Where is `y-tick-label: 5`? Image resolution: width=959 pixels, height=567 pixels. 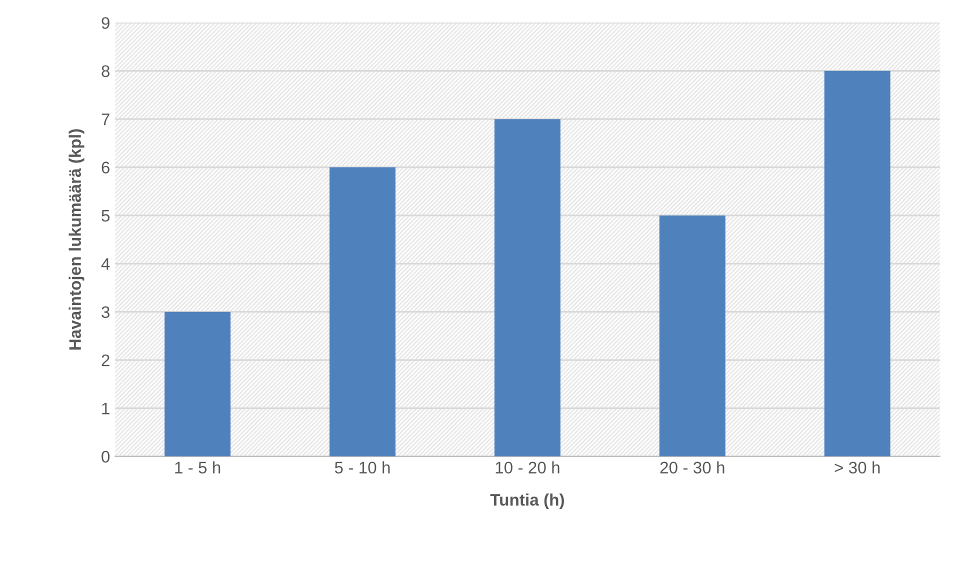
y-tick-label: 5 is located at coordinates (106, 216).